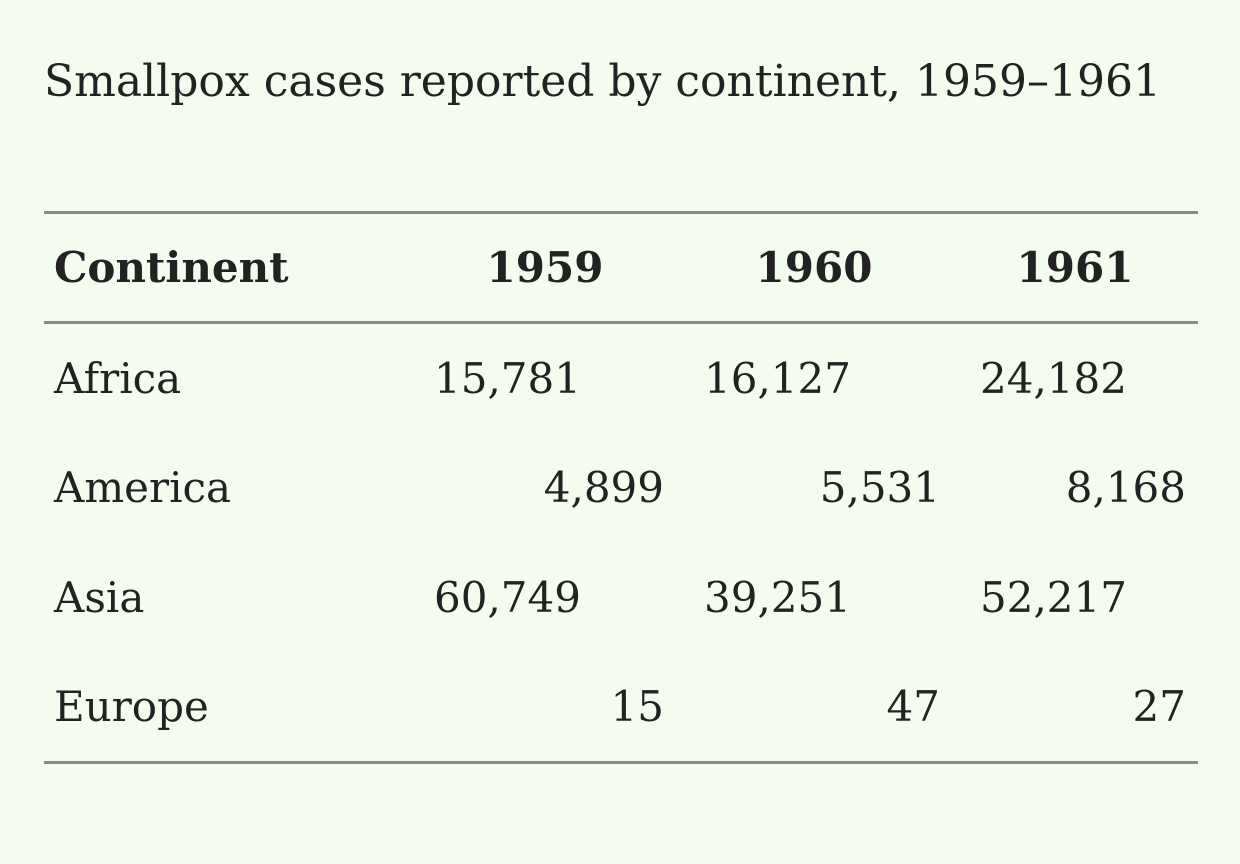 Image resolution: width=1240 pixels, height=864 pixels. I want to click on cases-1960-cell: 16,127, so click(777, 378).